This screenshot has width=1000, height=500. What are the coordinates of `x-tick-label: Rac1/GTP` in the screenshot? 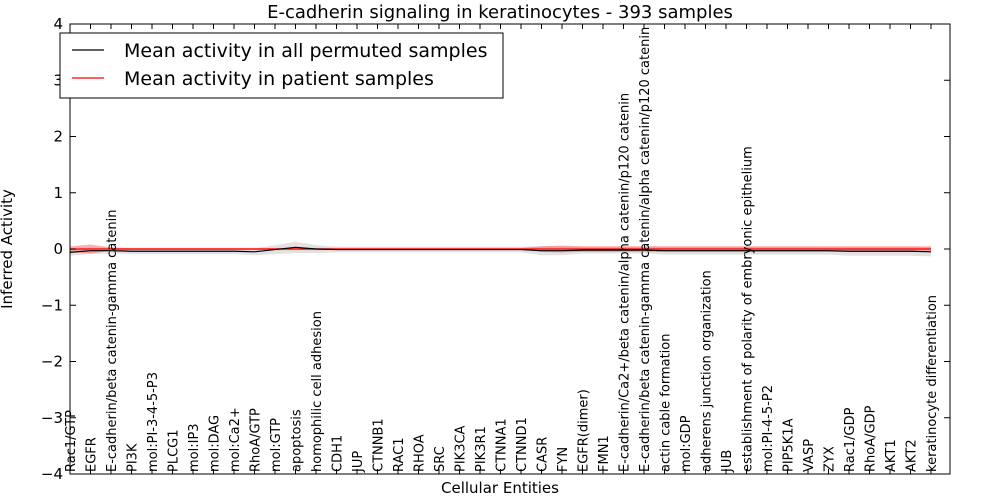 It's located at (71, 441).